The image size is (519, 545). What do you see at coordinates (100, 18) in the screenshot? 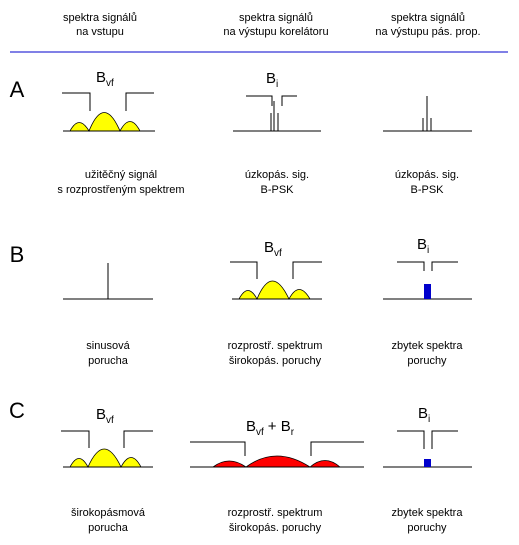
I see `header-input-line1: spektra signálů` at bounding box center [100, 18].